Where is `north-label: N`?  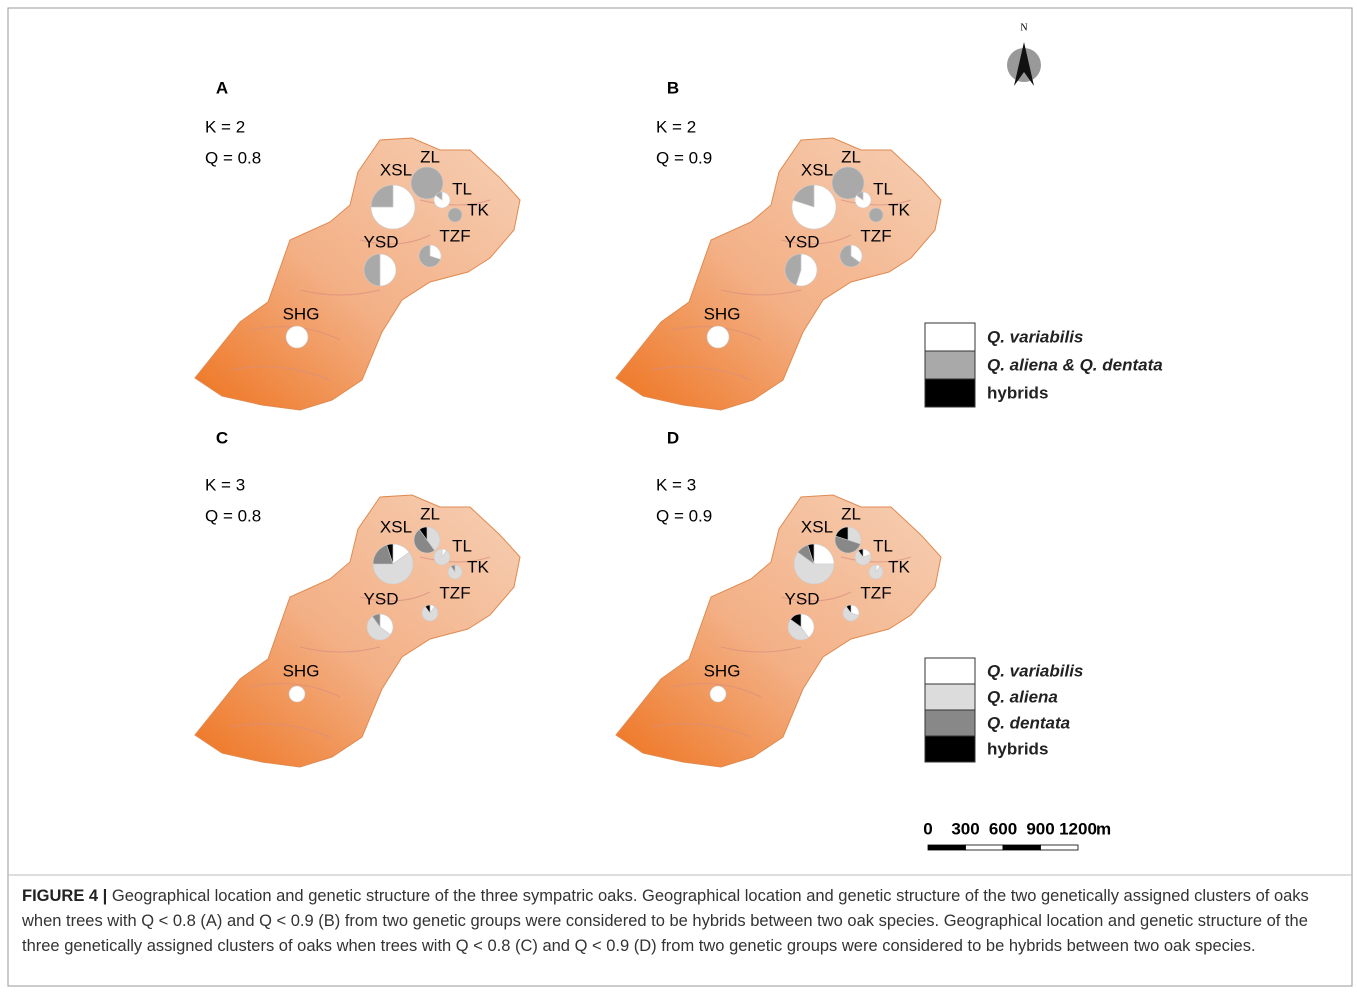
north-label: N is located at coordinates (1023, 27).